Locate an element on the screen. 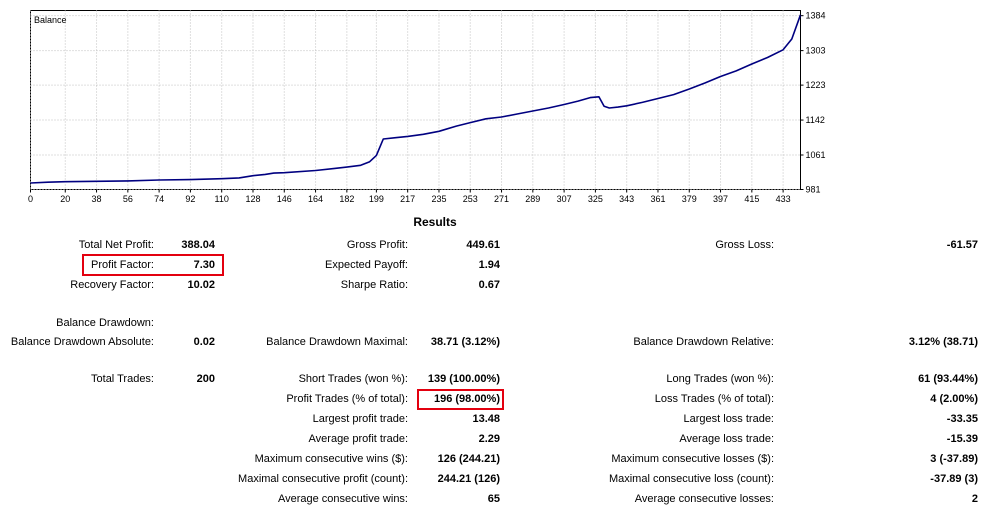 The width and height of the screenshot is (983, 525). max-consecutive-losses-label: Maximum consecutive losses ($): is located at coordinates (692, 459).